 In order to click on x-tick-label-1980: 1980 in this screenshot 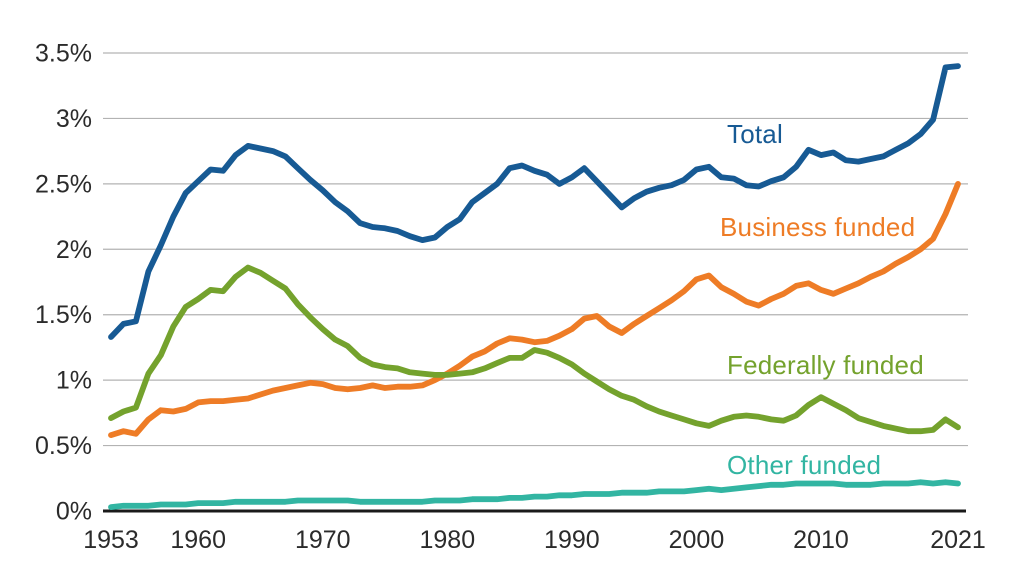, I will do `click(447, 540)`.